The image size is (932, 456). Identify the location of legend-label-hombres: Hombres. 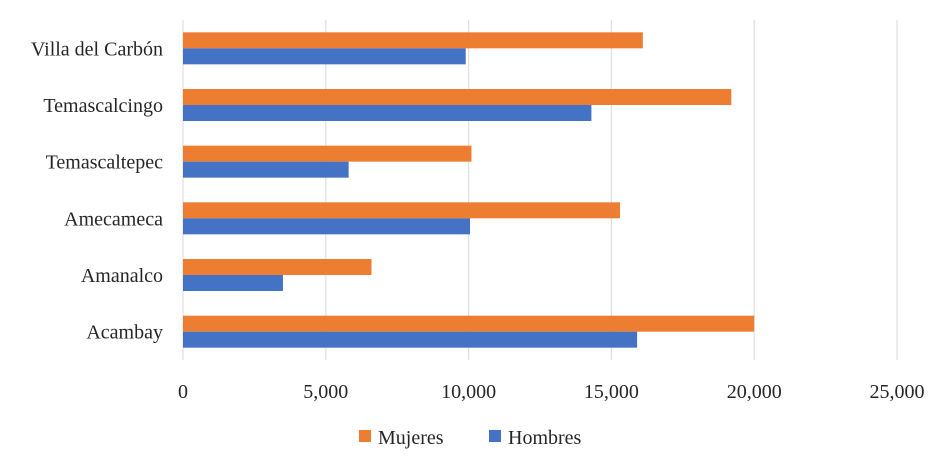
(545, 438).